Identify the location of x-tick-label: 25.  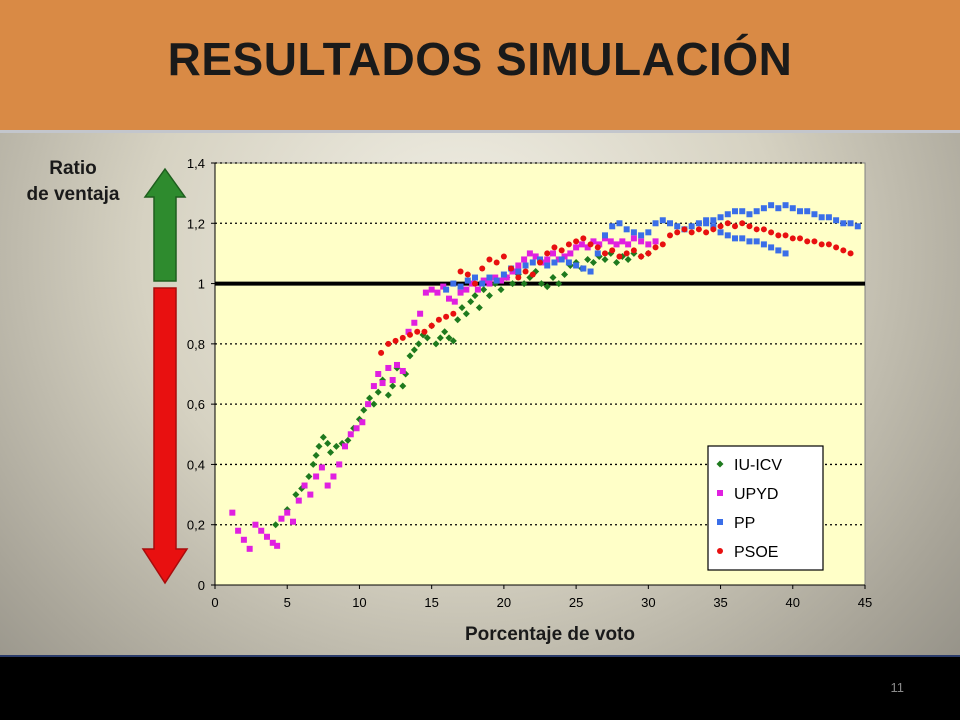
(576, 602).